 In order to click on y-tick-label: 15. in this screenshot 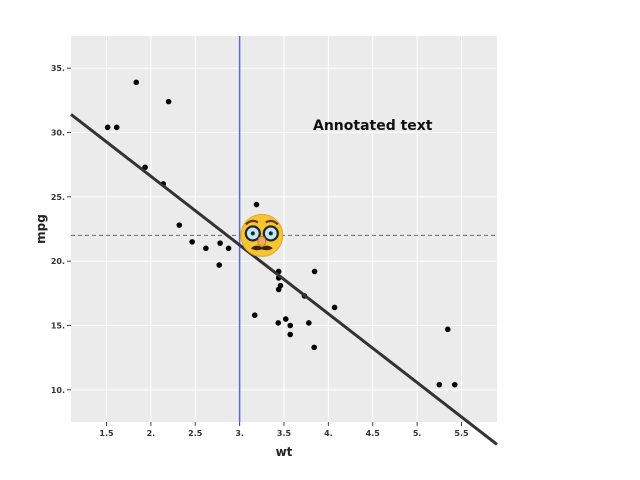, I will do `click(58, 326)`.